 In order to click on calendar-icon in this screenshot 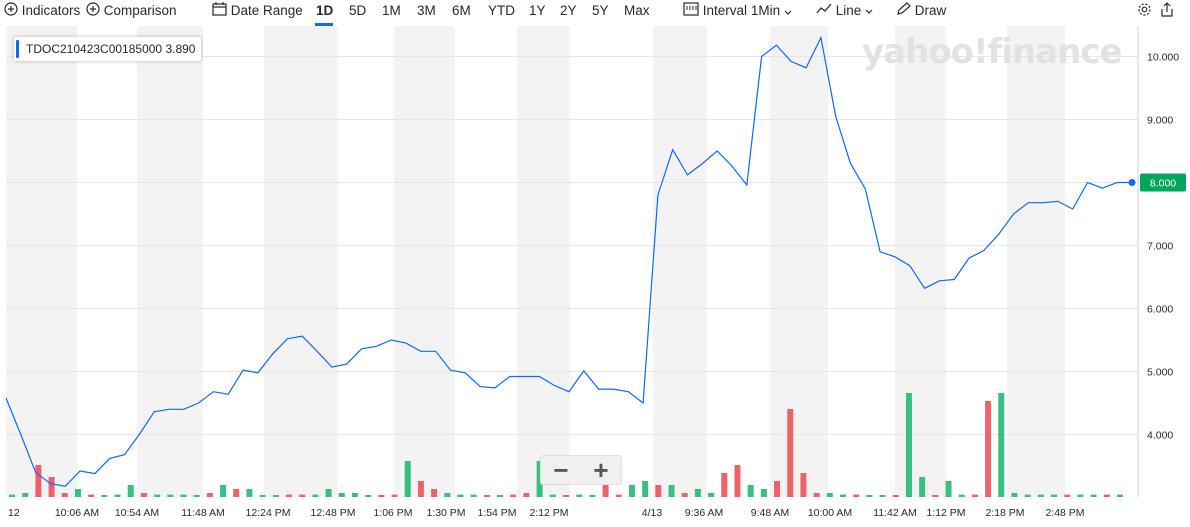, I will do `click(219, 11)`.